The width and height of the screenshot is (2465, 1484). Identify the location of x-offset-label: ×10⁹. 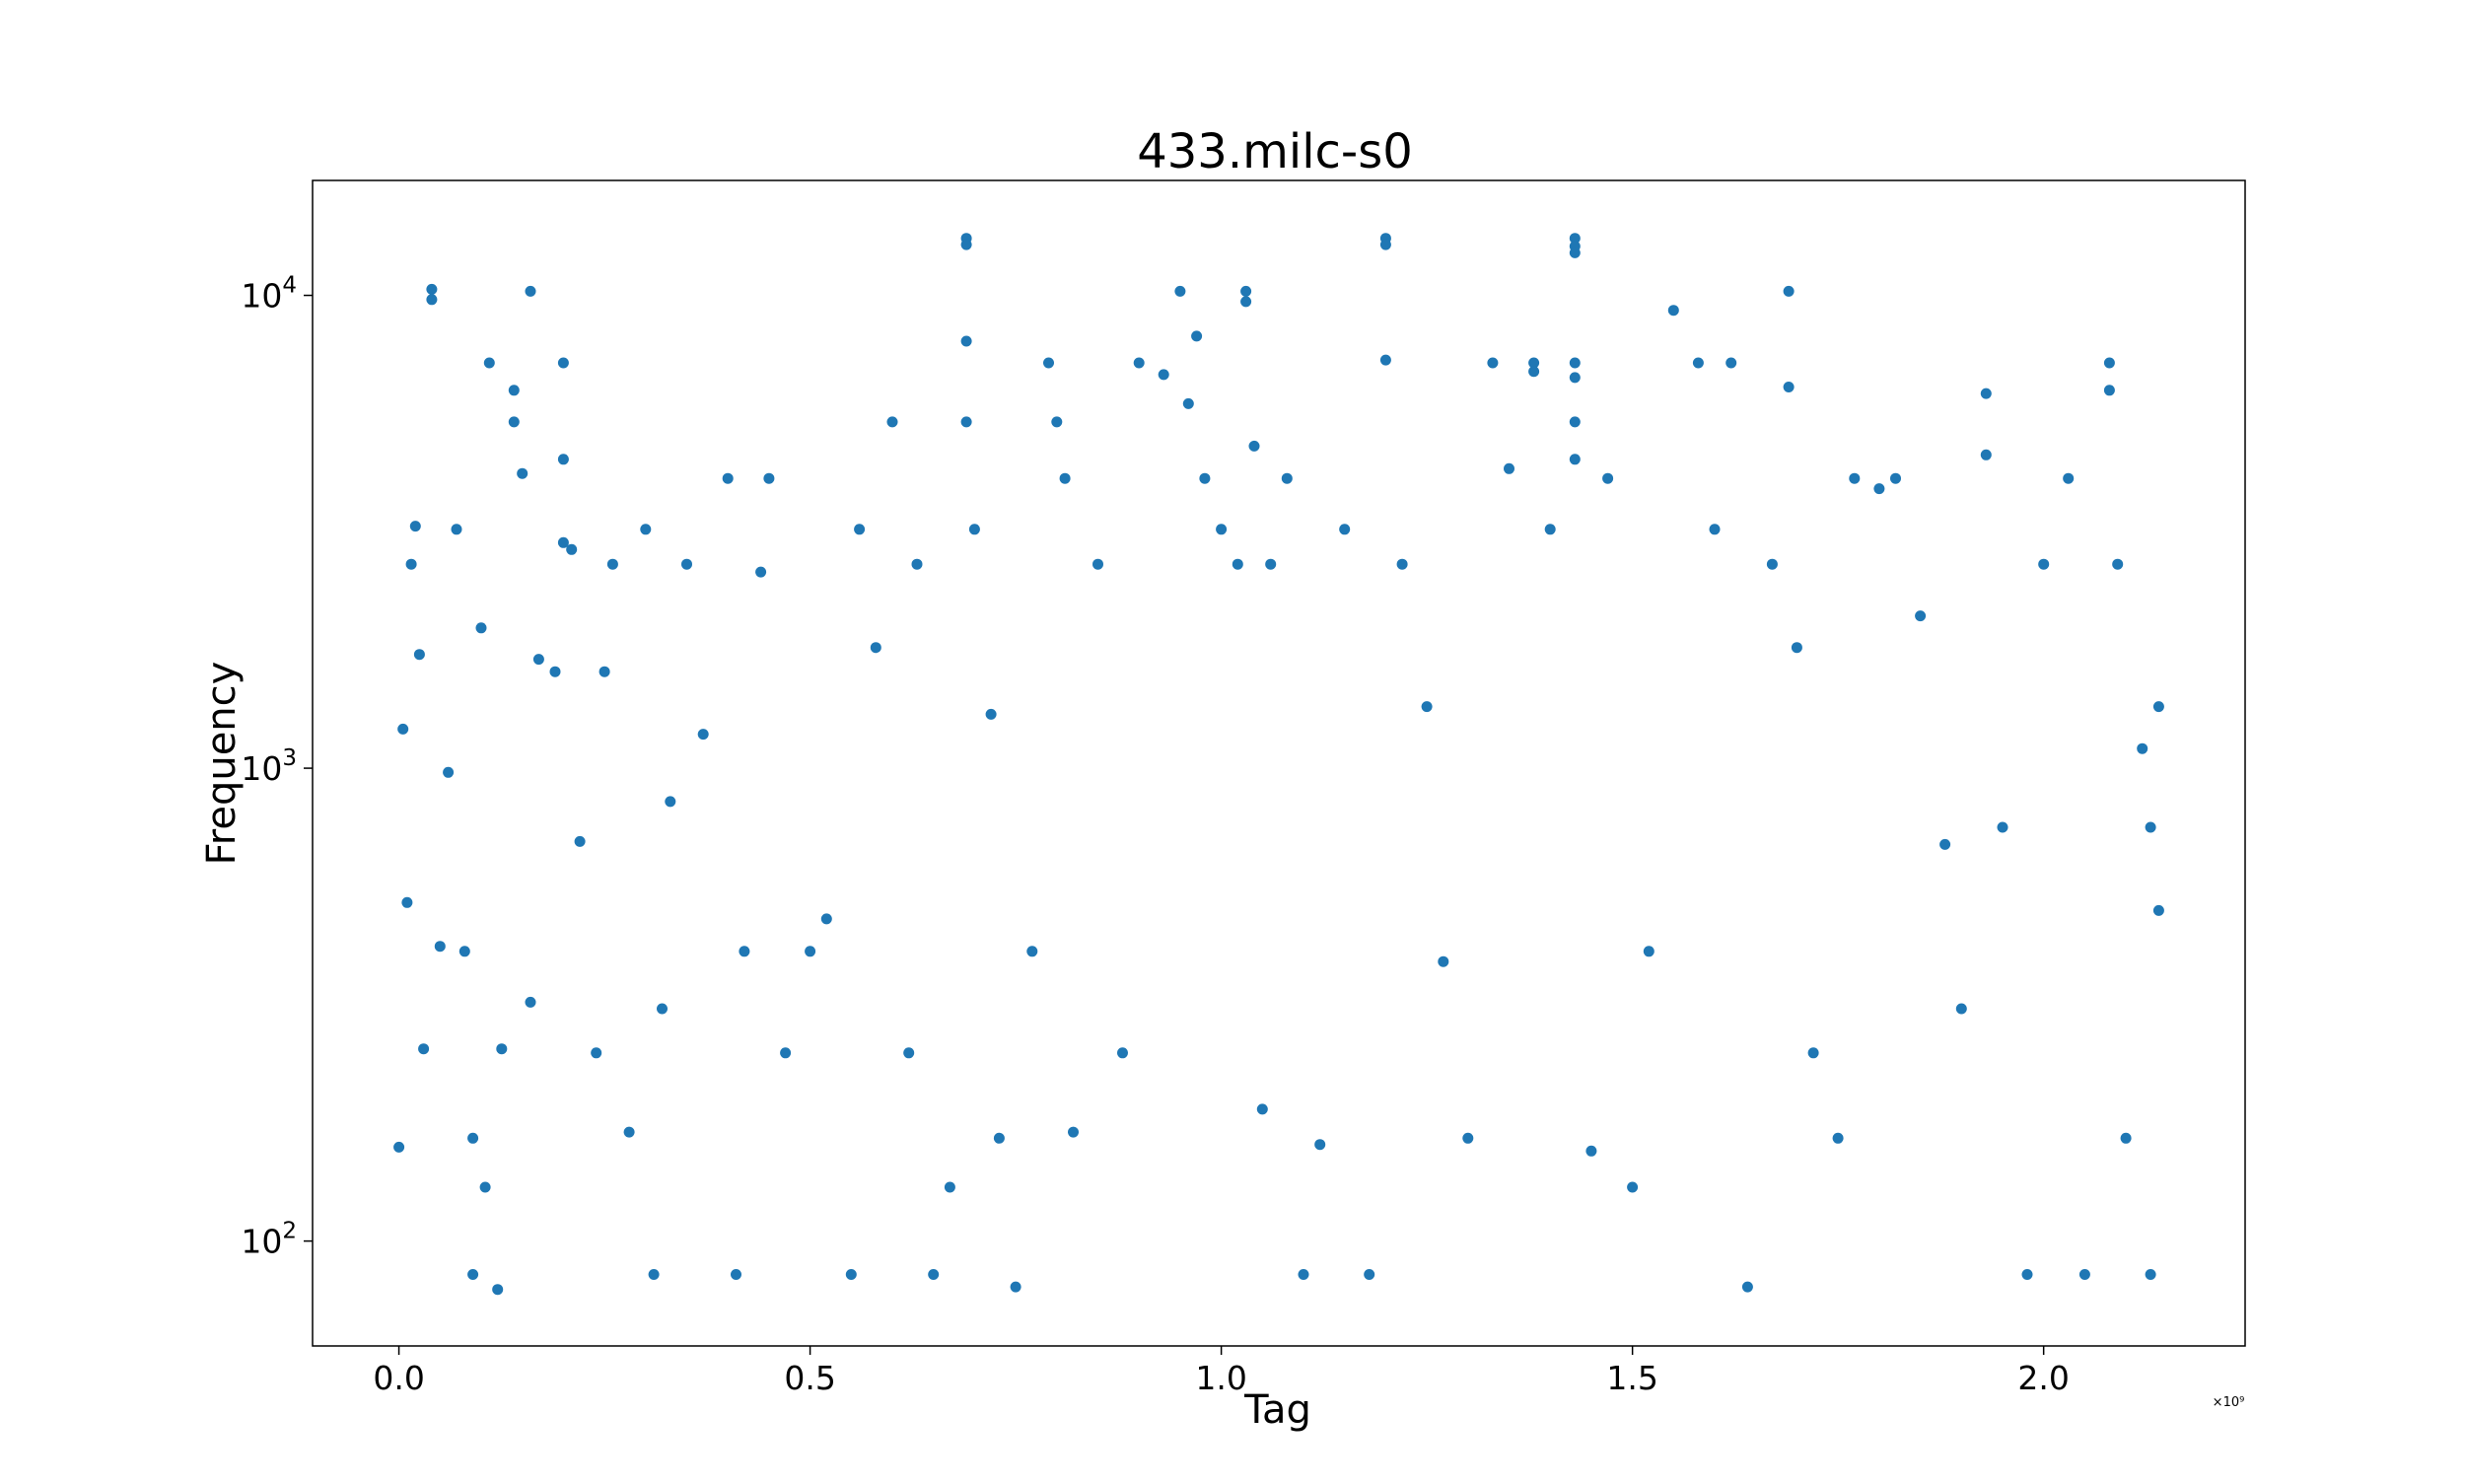
(2229, 1402).